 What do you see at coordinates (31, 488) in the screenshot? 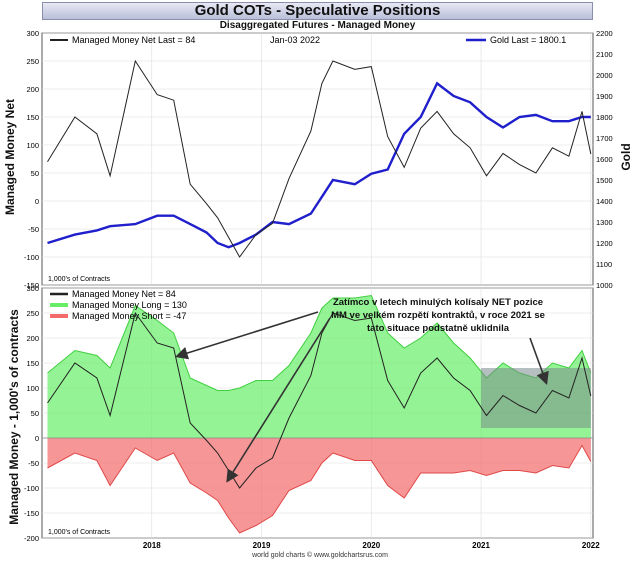
I see `bottom-ytick-label: -100` at bounding box center [31, 488].